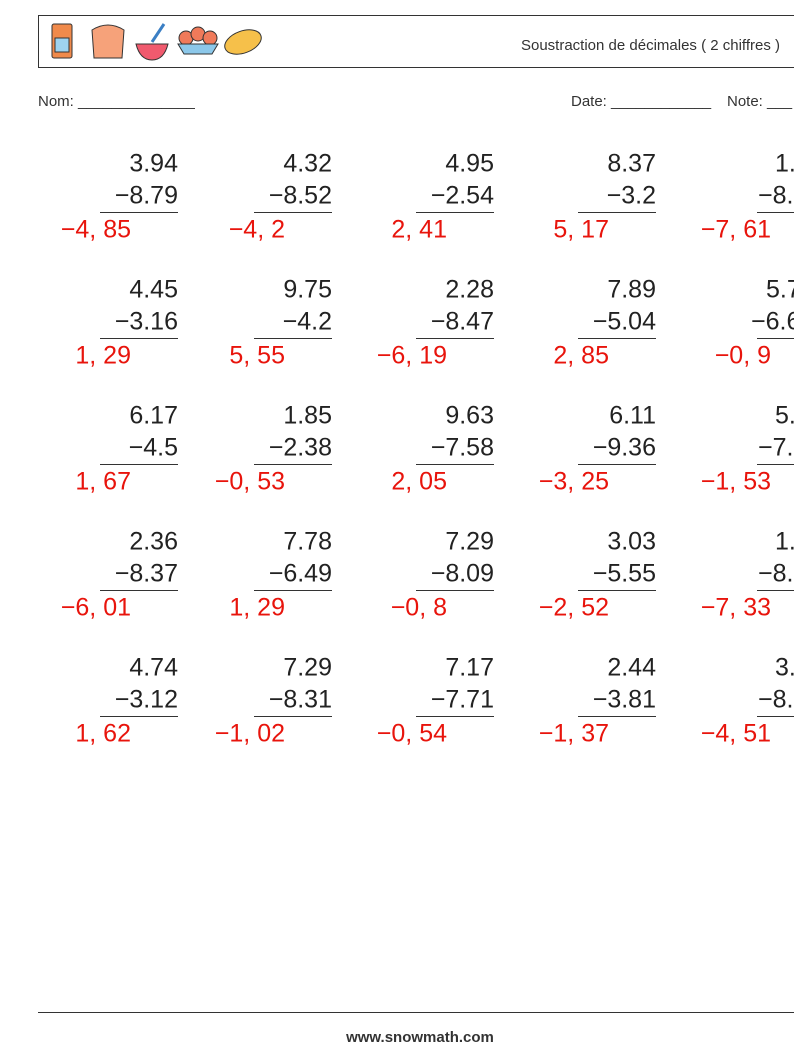  What do you see at coordinates (736, 734) in the screenshot?
I see `answer: −4, 51` at bounding box center [736, 734].